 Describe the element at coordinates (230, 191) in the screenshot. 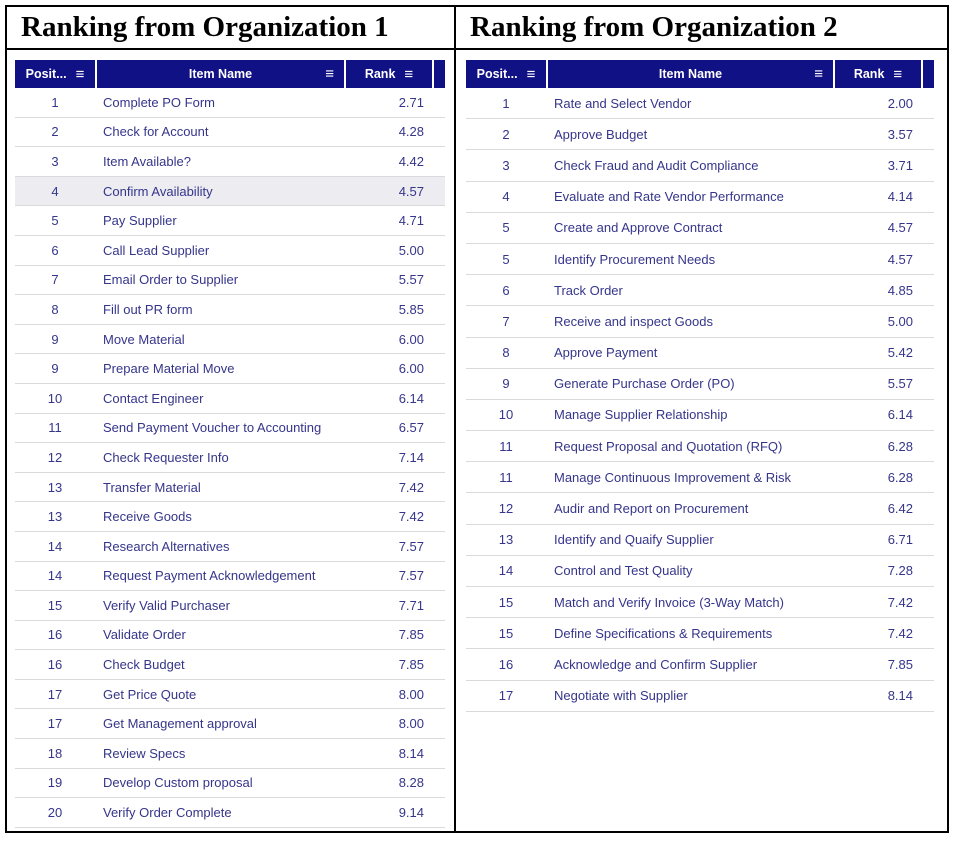

I see `table-row: 4 Confirm Availability 4.57` at that location.